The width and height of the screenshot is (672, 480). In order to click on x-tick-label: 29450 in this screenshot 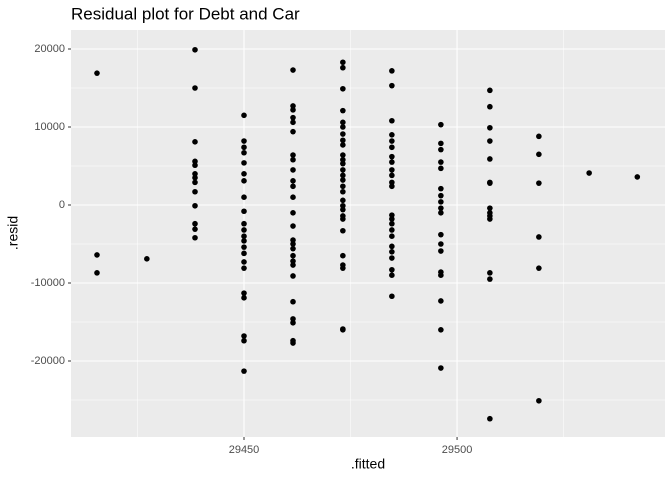, I will do `click(244, 450)`.